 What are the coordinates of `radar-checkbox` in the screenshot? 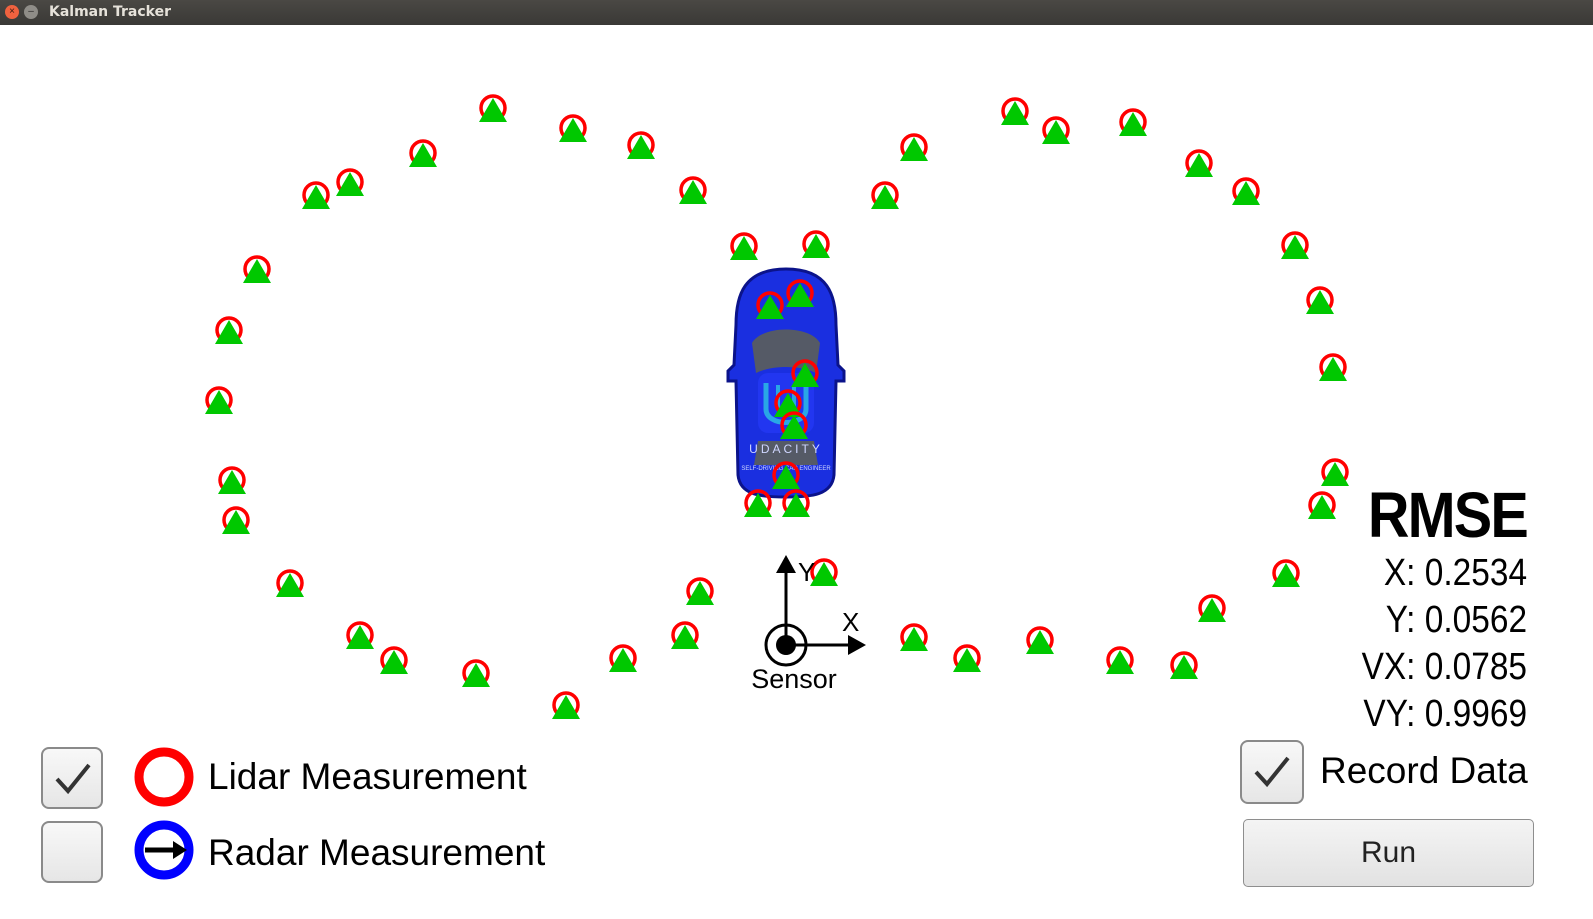 It's located at (72, 852).